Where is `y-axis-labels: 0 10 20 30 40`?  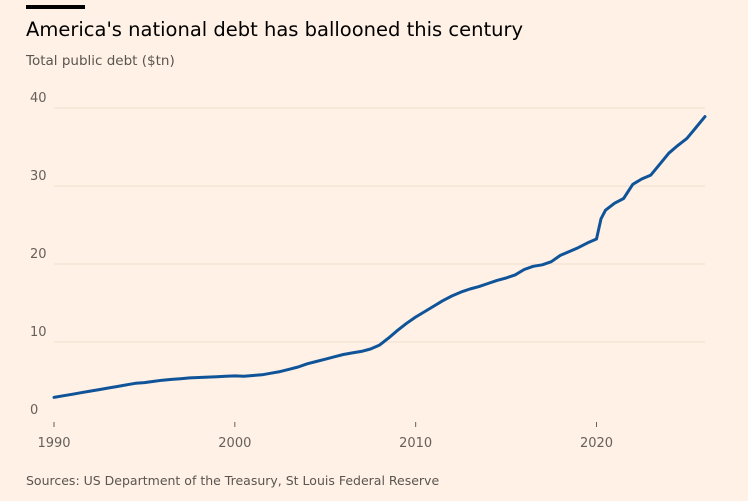
y-axis-labels: 0 10 20 30 40 is located at coordinates (38, 254).